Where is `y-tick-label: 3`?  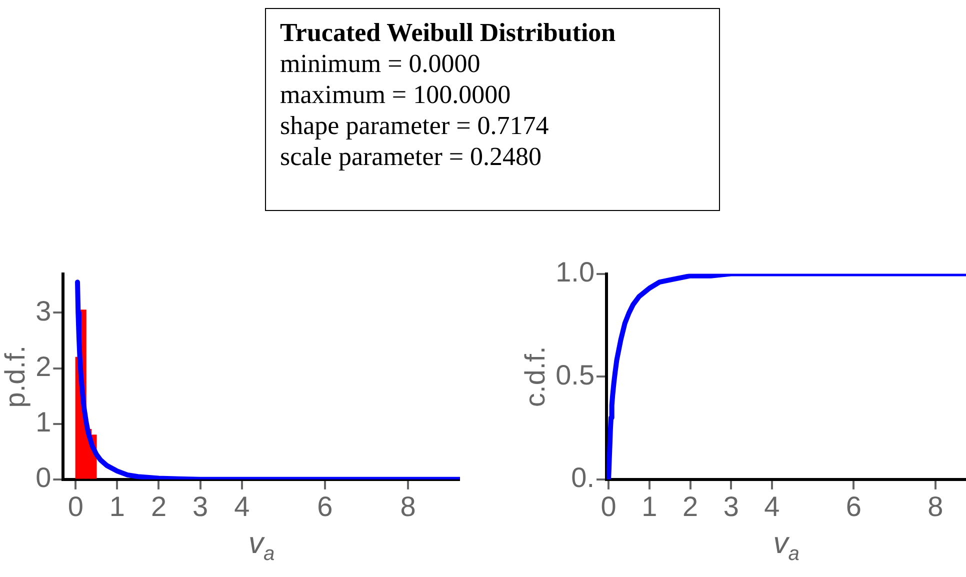
y-tick-label: 3 is located at coordinates (44, 310).